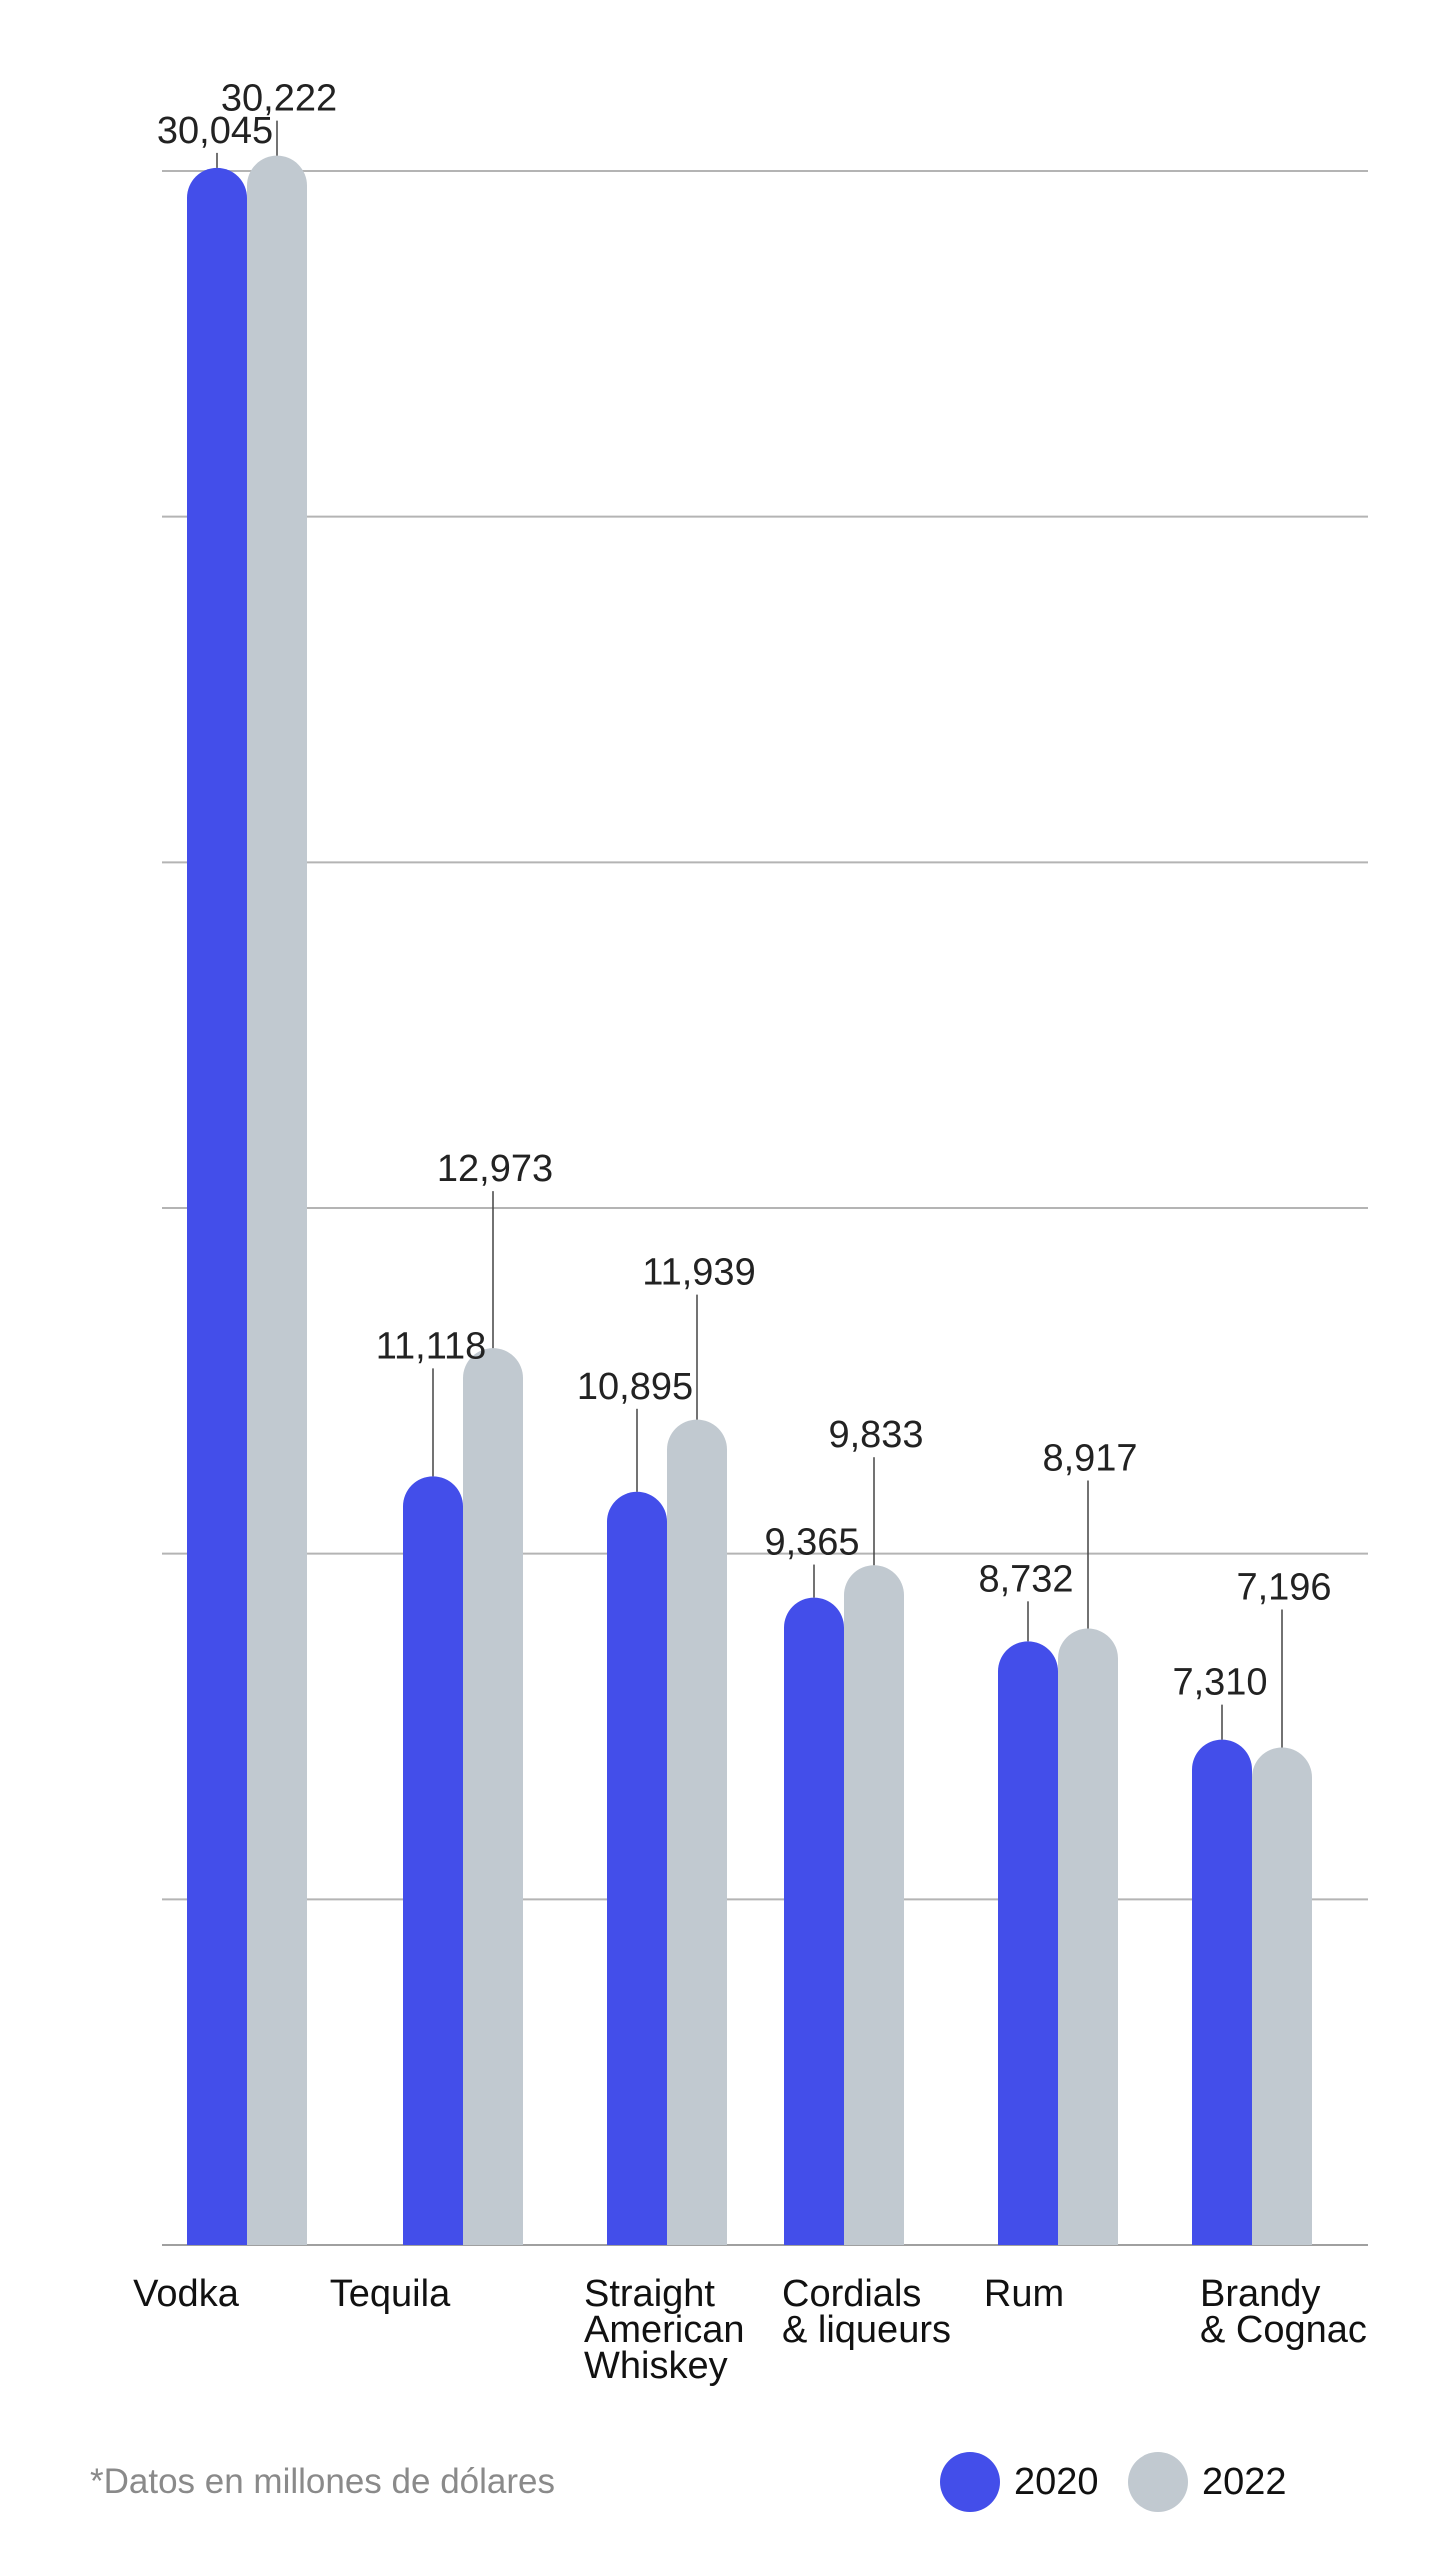 The width and height of the screenshot is (1451, 2560). Describe the element at coordinates (1088, 1936) in the screenshot. I see `bar-rum-2022` at that location.